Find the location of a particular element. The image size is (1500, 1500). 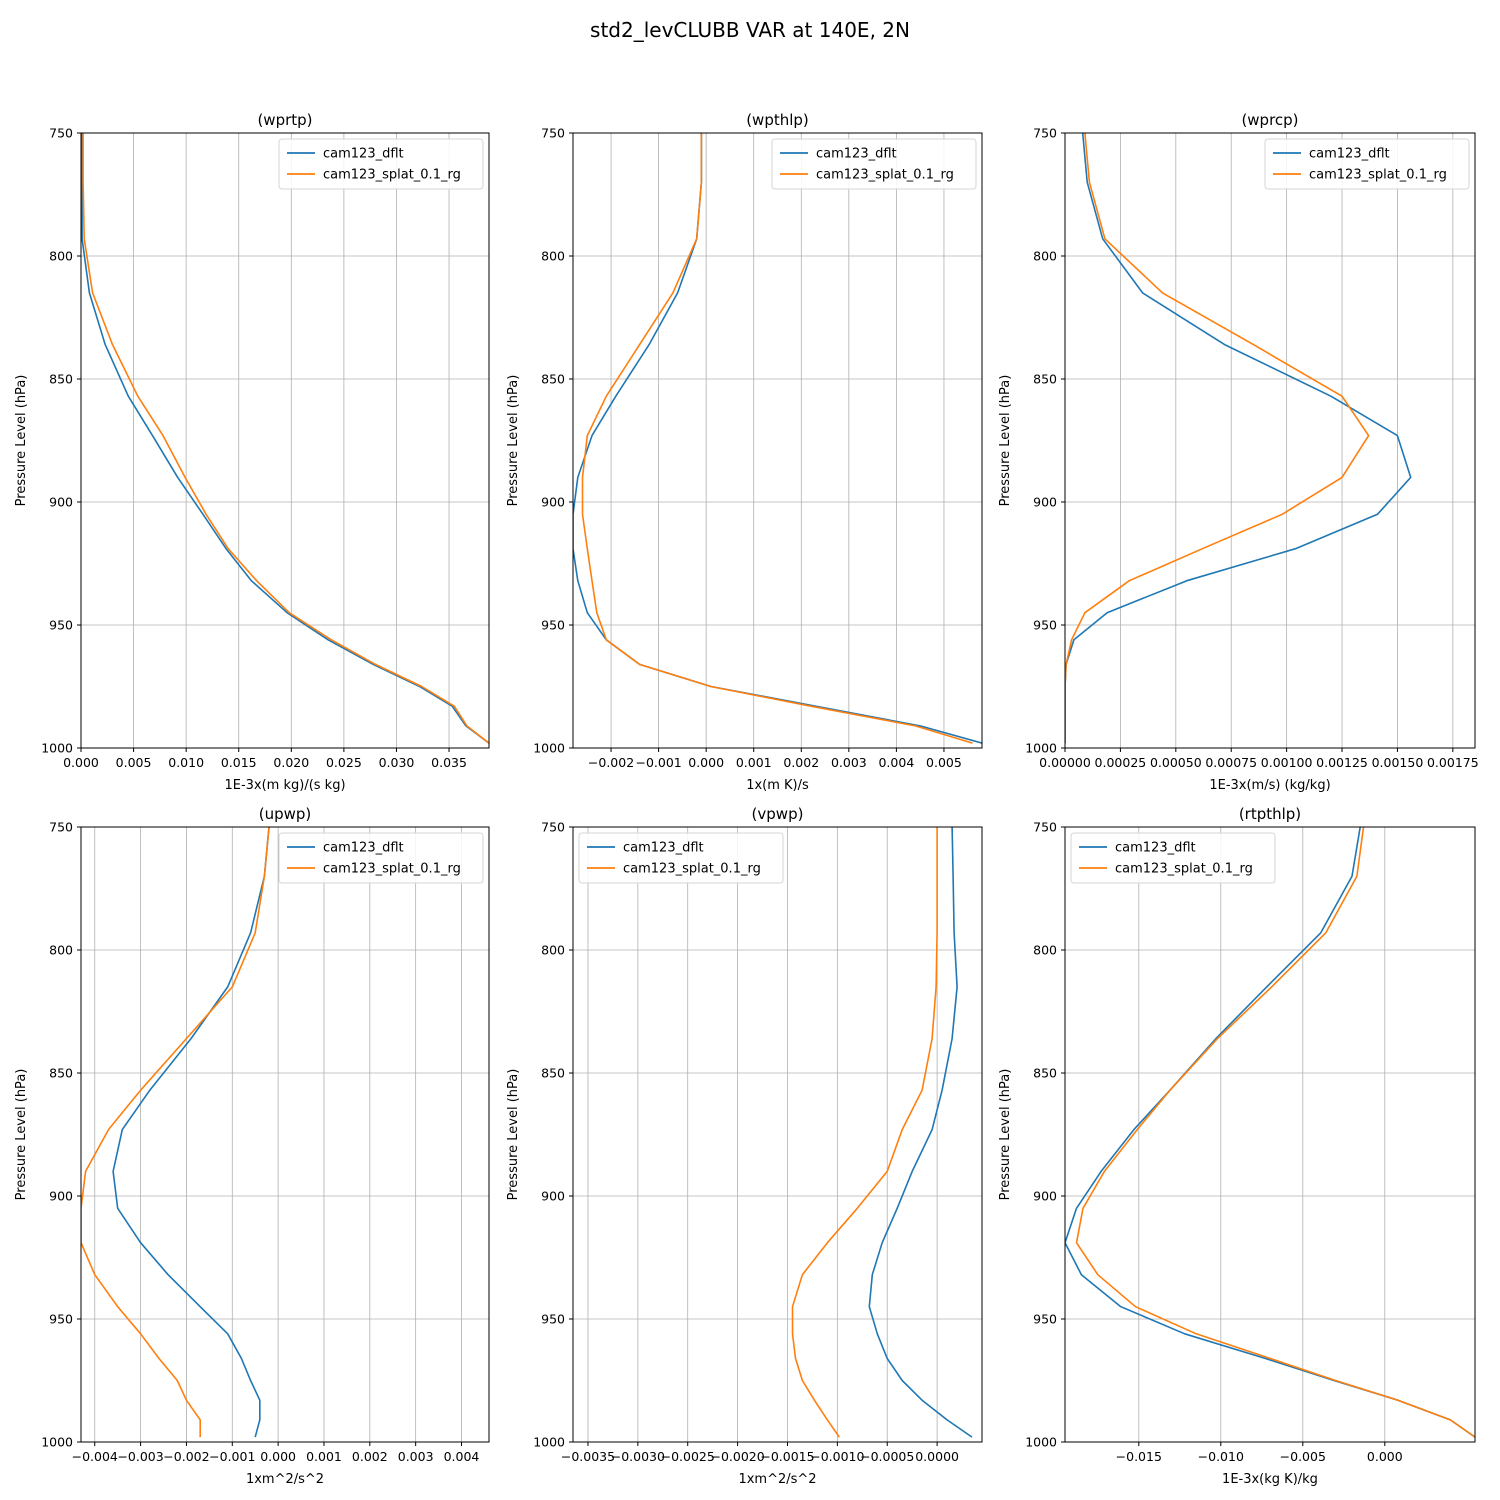

x-axis-label: 1x(m K)/s is located at coordinates (777, 785).